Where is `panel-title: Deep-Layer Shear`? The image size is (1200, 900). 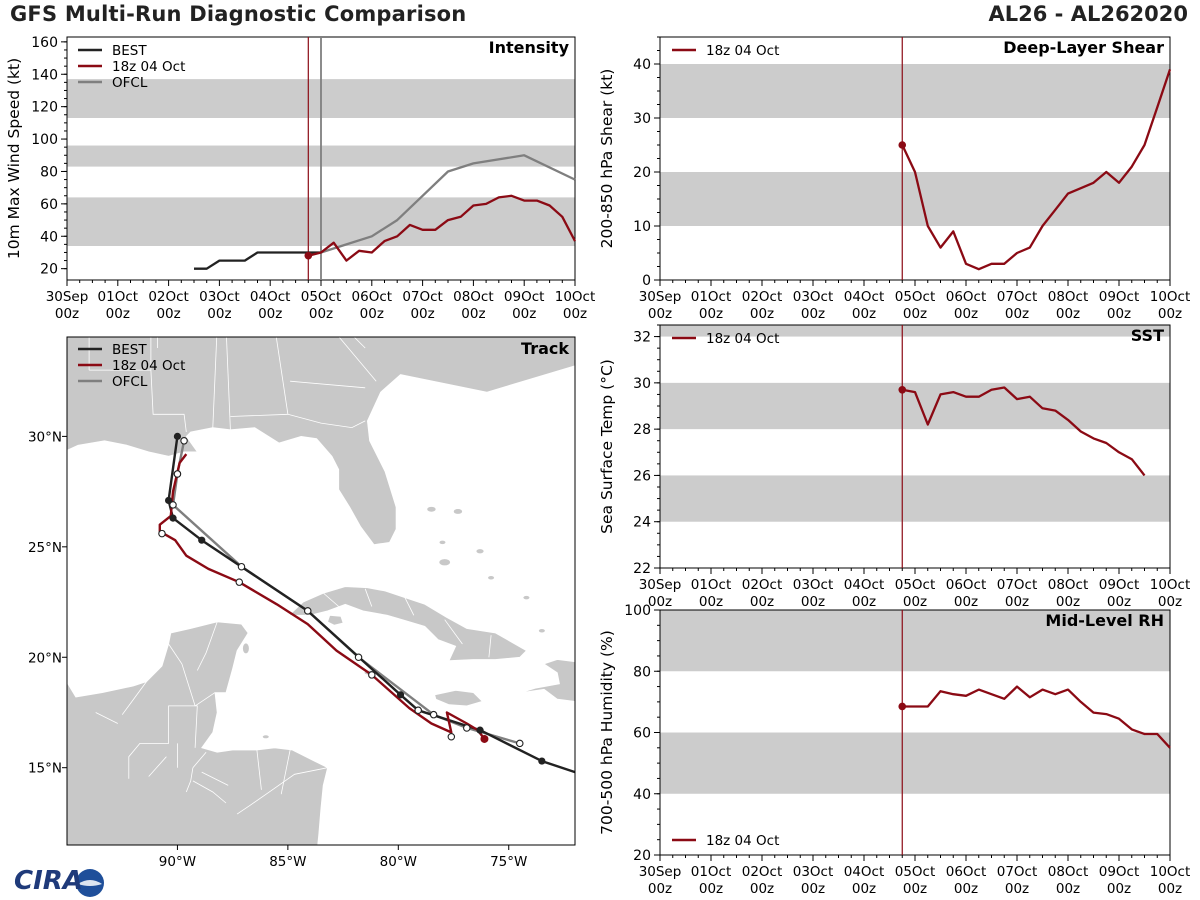
panel-title: Deep-Layer Shear is located at coordinates (1083, 47).